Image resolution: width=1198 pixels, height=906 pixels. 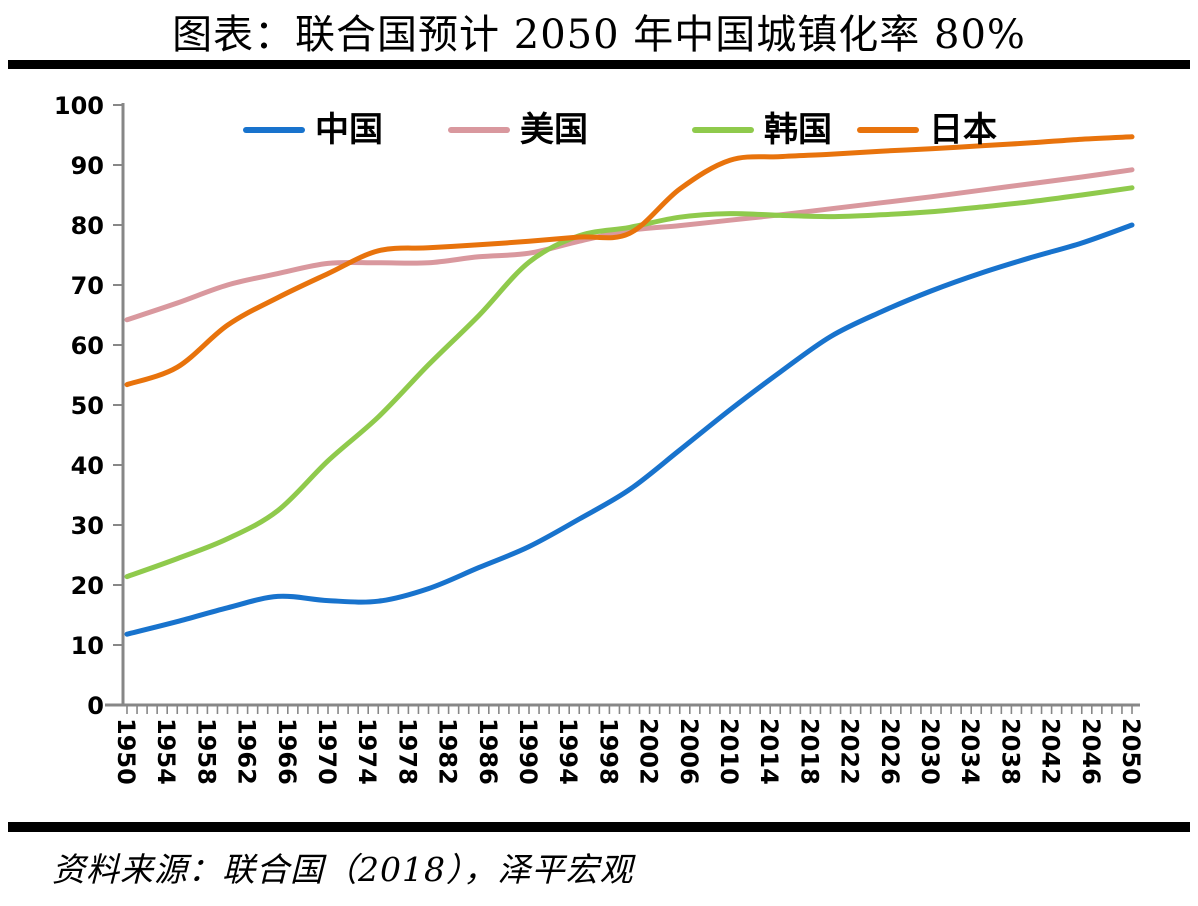 I want to click on x-tick-label: 2038, so click(x=1010, y=751).